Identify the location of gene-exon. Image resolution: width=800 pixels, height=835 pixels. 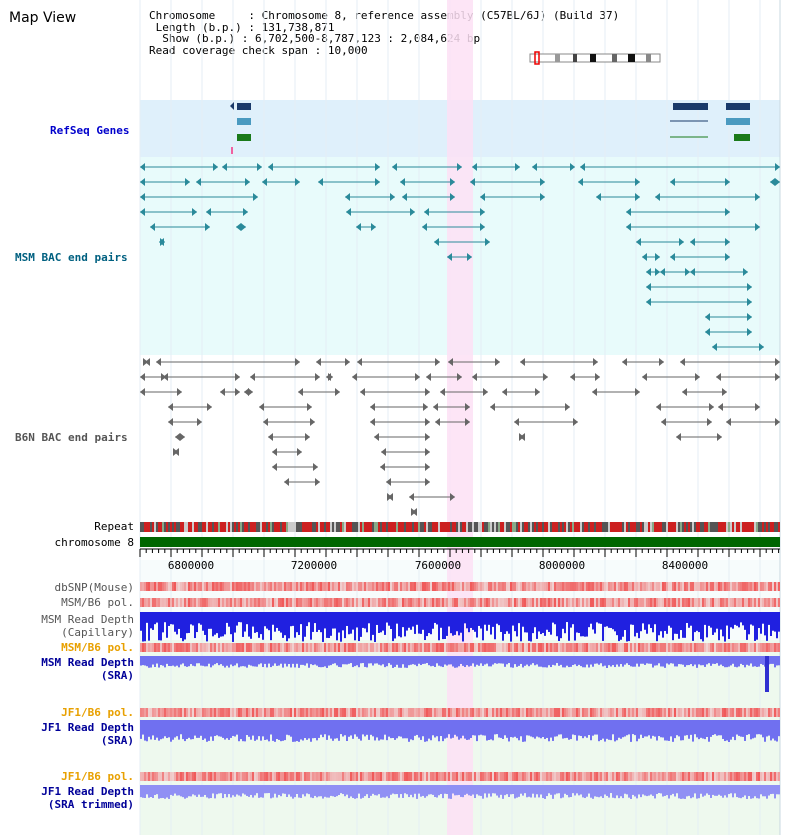
(244, 137).